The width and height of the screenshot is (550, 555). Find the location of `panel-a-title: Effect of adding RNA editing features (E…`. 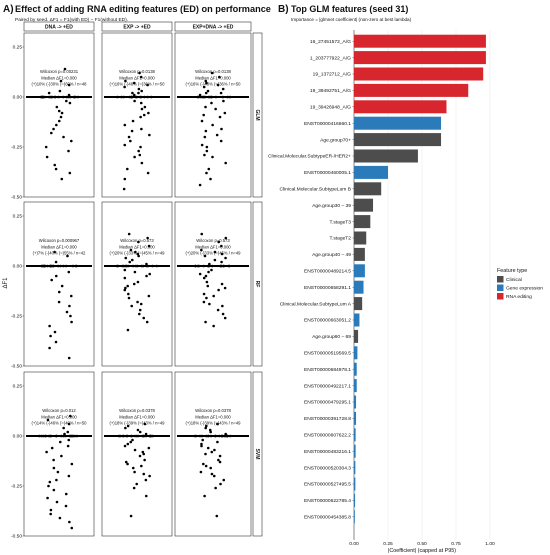

panel-a-title: Effect of adding RNA editing features (E… is located at coordinates (143, 9).